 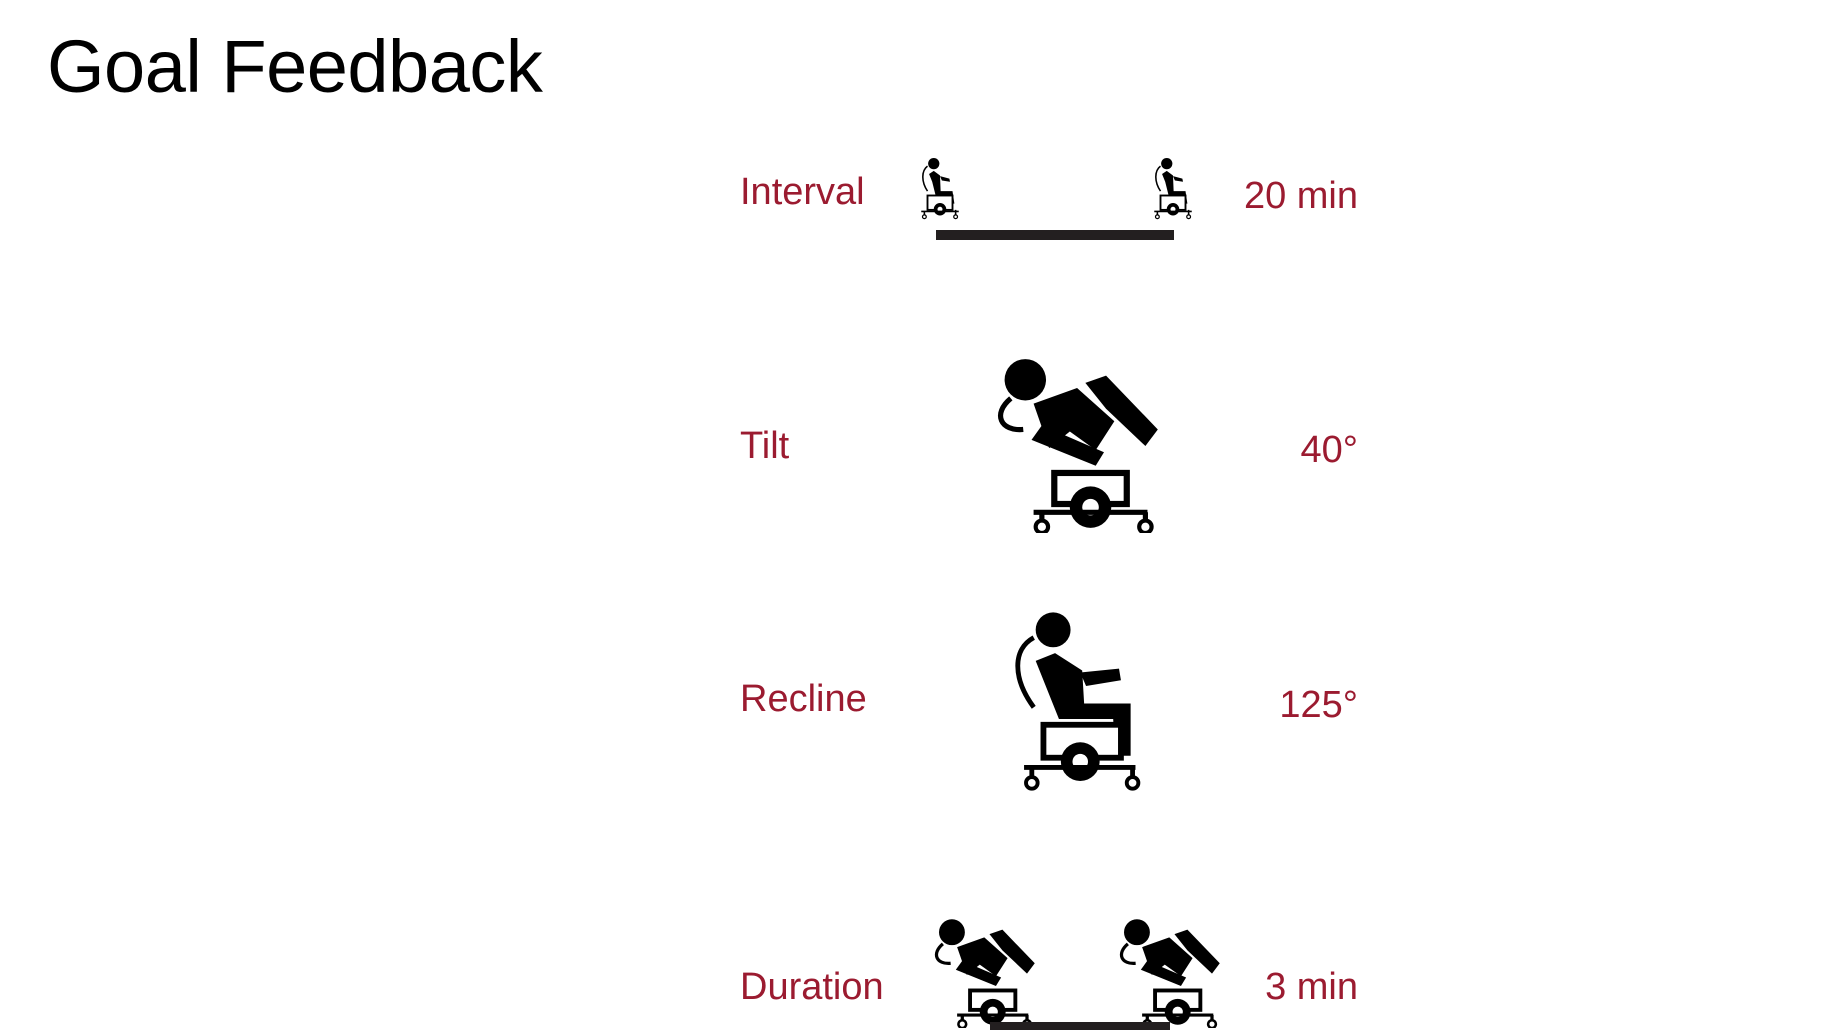 I want to click on duration-timeline-bar, so click(x=1080, y=1026).